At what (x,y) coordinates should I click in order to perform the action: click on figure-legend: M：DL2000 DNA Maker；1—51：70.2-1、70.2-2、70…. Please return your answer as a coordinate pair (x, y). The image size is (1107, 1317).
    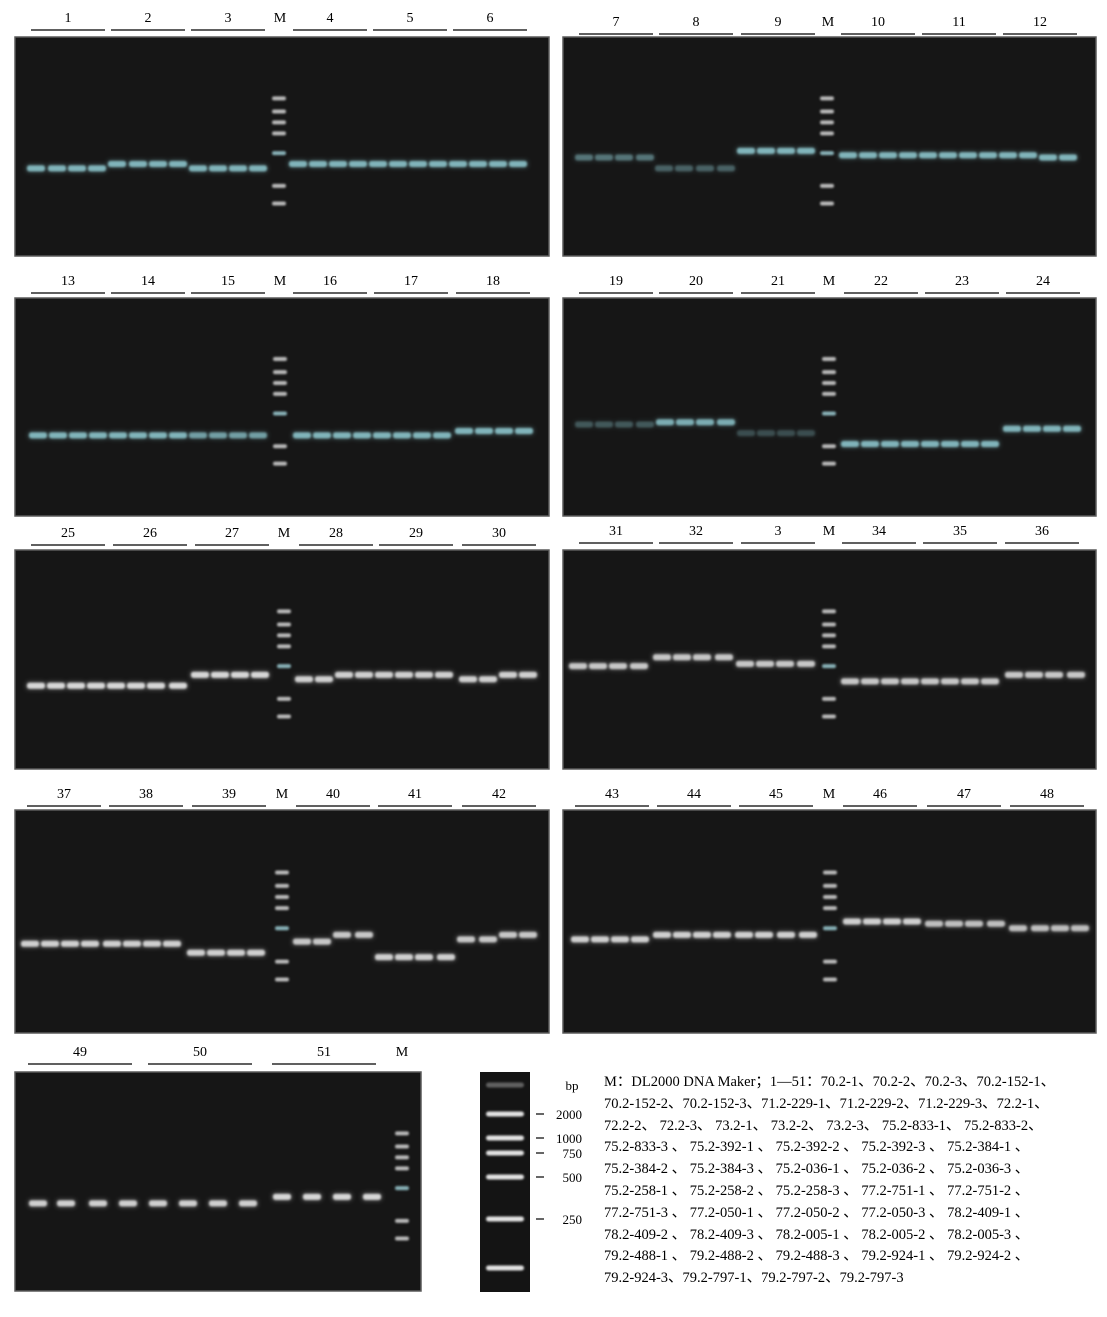
    Looking at the image, I should click on (854, 1181).